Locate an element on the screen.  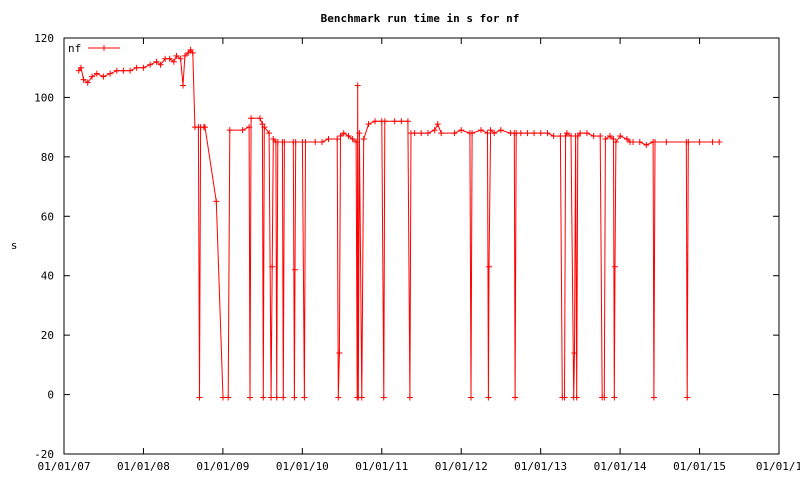
x-tick-label: 01/01/12 is located at coordinates (461, 466).